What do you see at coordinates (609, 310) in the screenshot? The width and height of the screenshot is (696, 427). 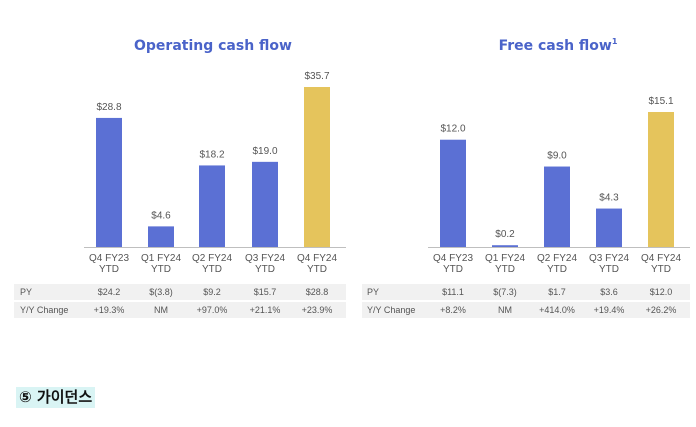 I see `table-cell: +19.4%` at bounding box center [609, 310].